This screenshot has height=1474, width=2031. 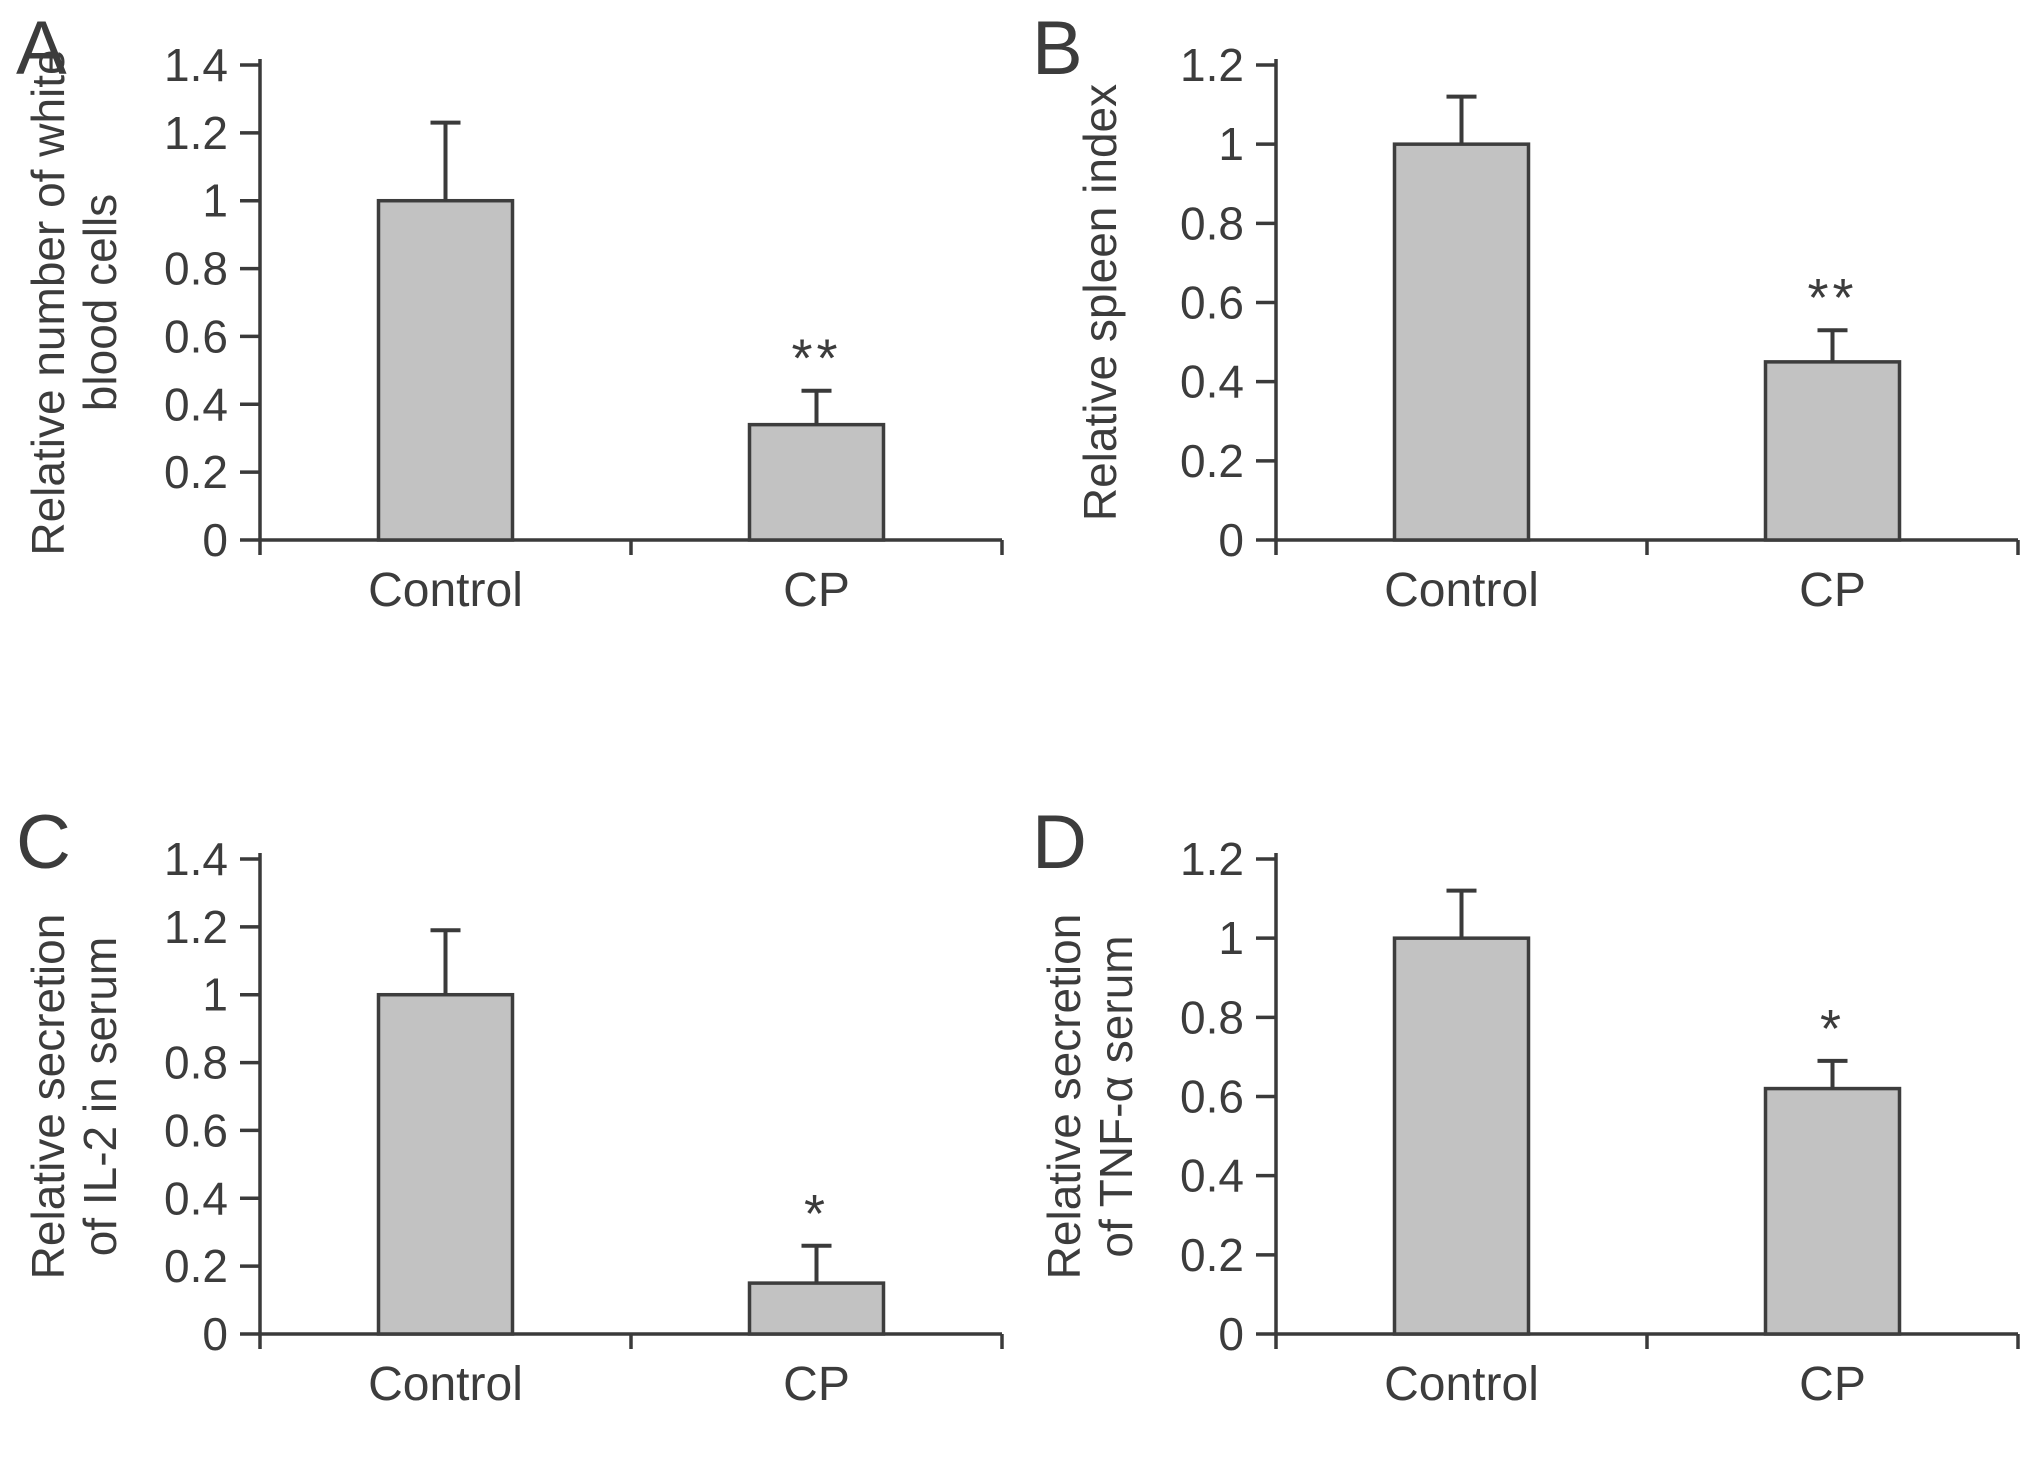 I want to click on panel-c-y-axis-label-line-2: of IL-2 in serum, so click(x=100, y=1097).